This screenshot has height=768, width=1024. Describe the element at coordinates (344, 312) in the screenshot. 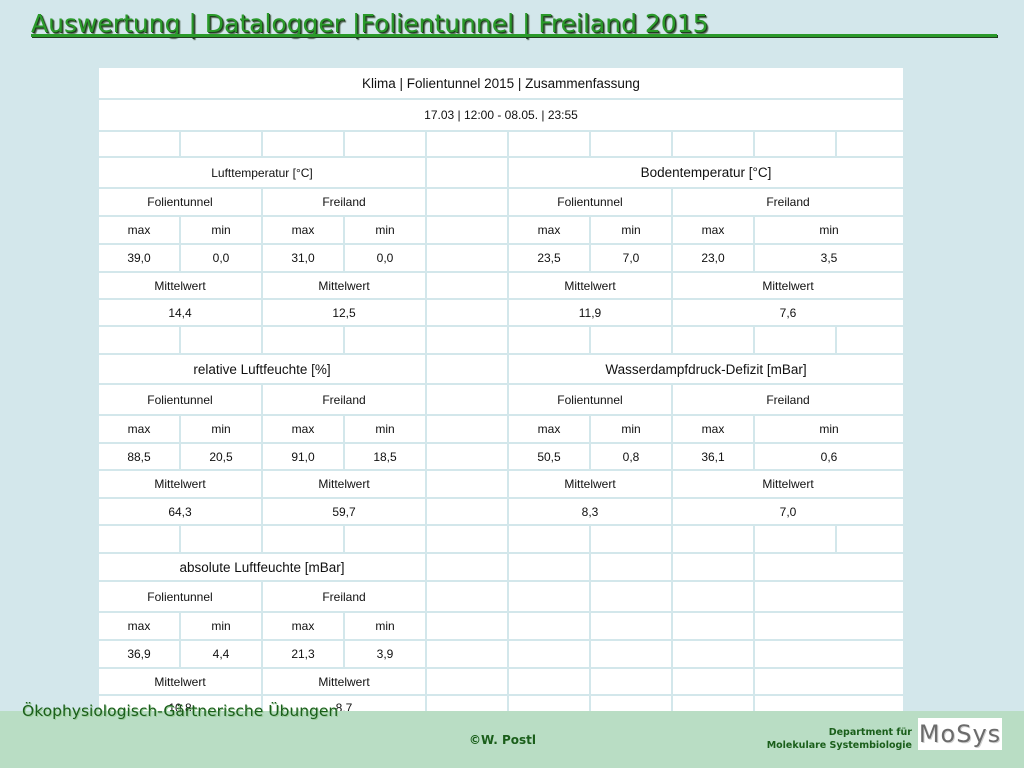

I see `mean-value: 12,5` at that location.